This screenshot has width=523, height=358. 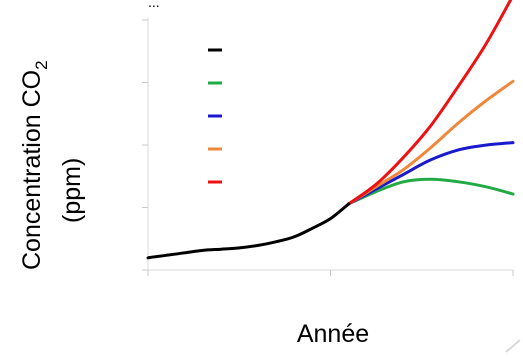 I want to click on svg-text: (ppm), so click(x=72, y=190).